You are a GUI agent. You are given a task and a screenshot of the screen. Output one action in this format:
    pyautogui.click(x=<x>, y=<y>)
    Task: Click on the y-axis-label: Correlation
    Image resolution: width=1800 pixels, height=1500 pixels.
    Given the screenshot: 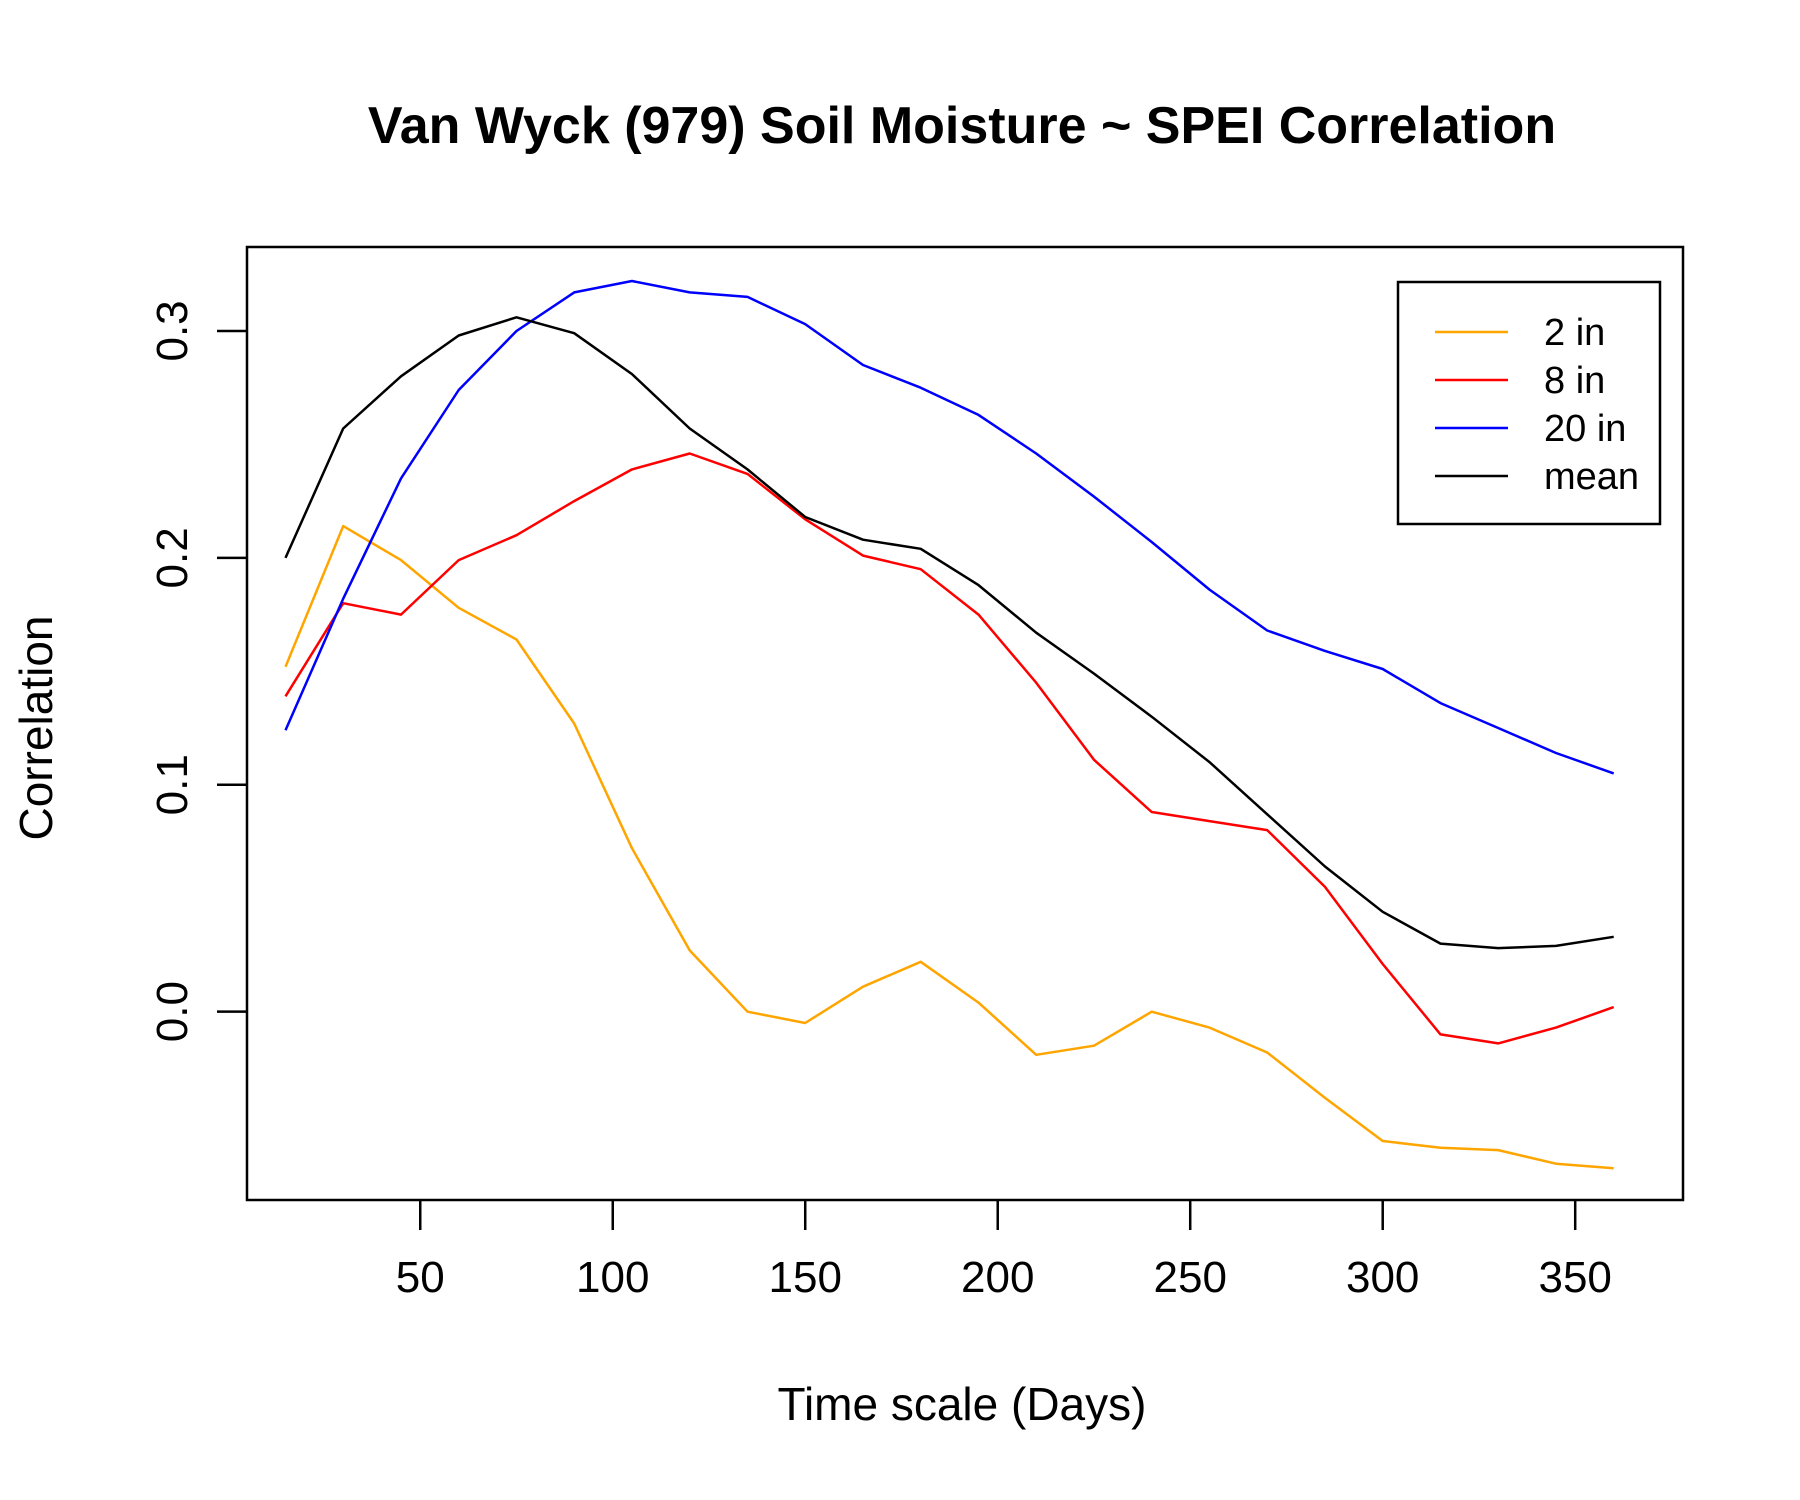 What is the action you would take?
    pyautogui.click(x=36, y=728)
    